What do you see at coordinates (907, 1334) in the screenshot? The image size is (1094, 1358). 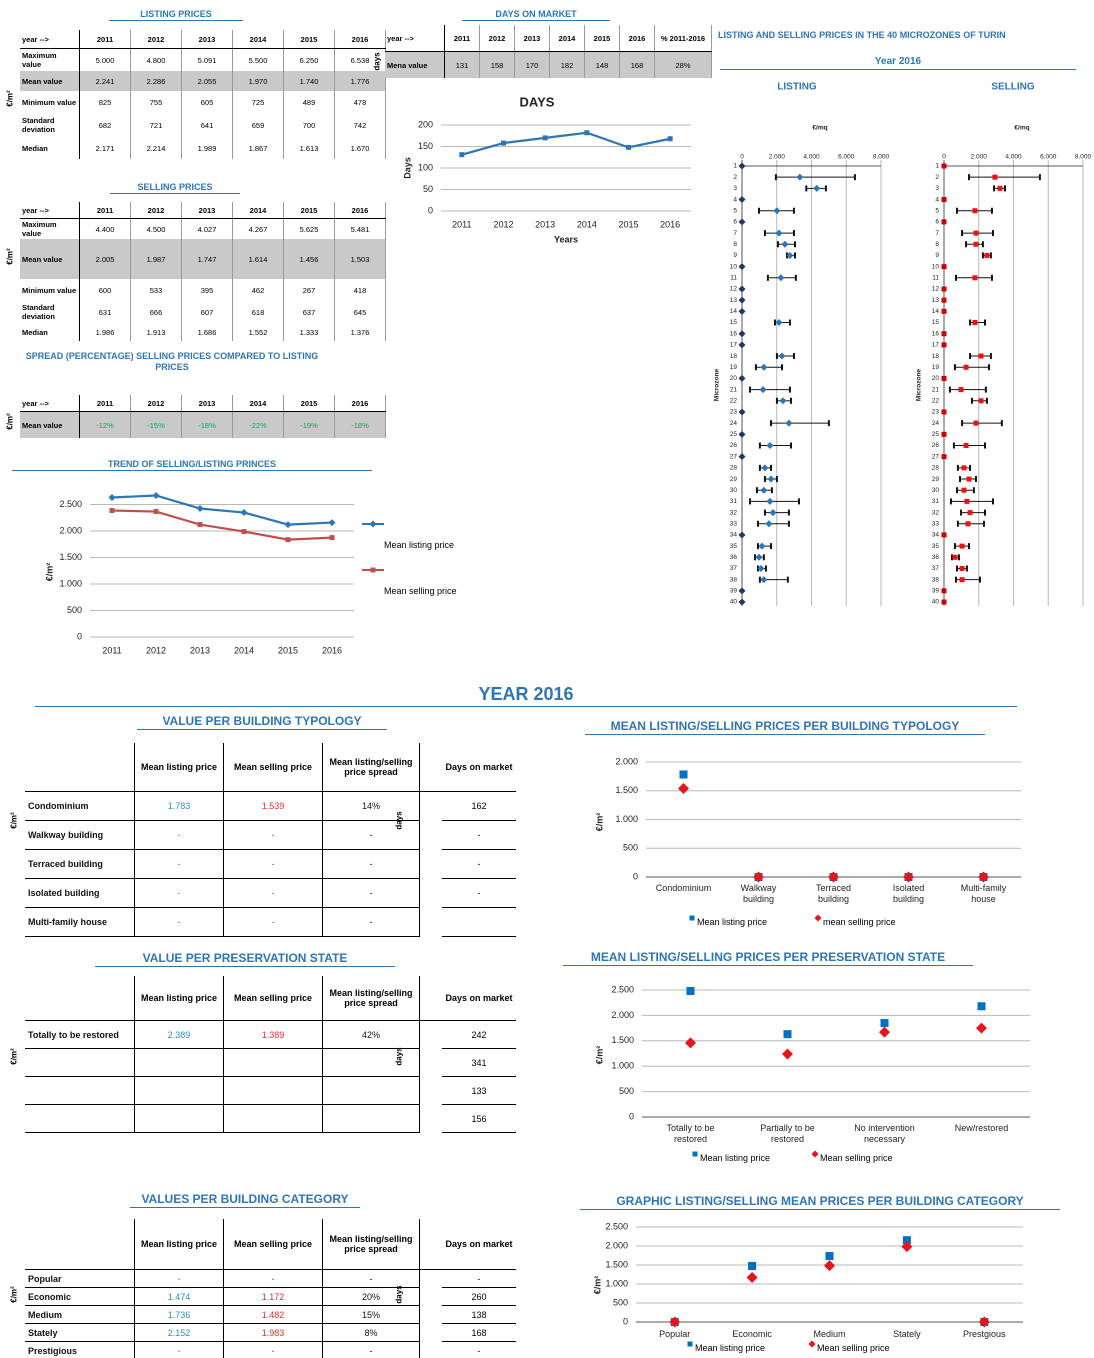 I see `x-tick-label: Stately` at bounding box center [907, 1334].